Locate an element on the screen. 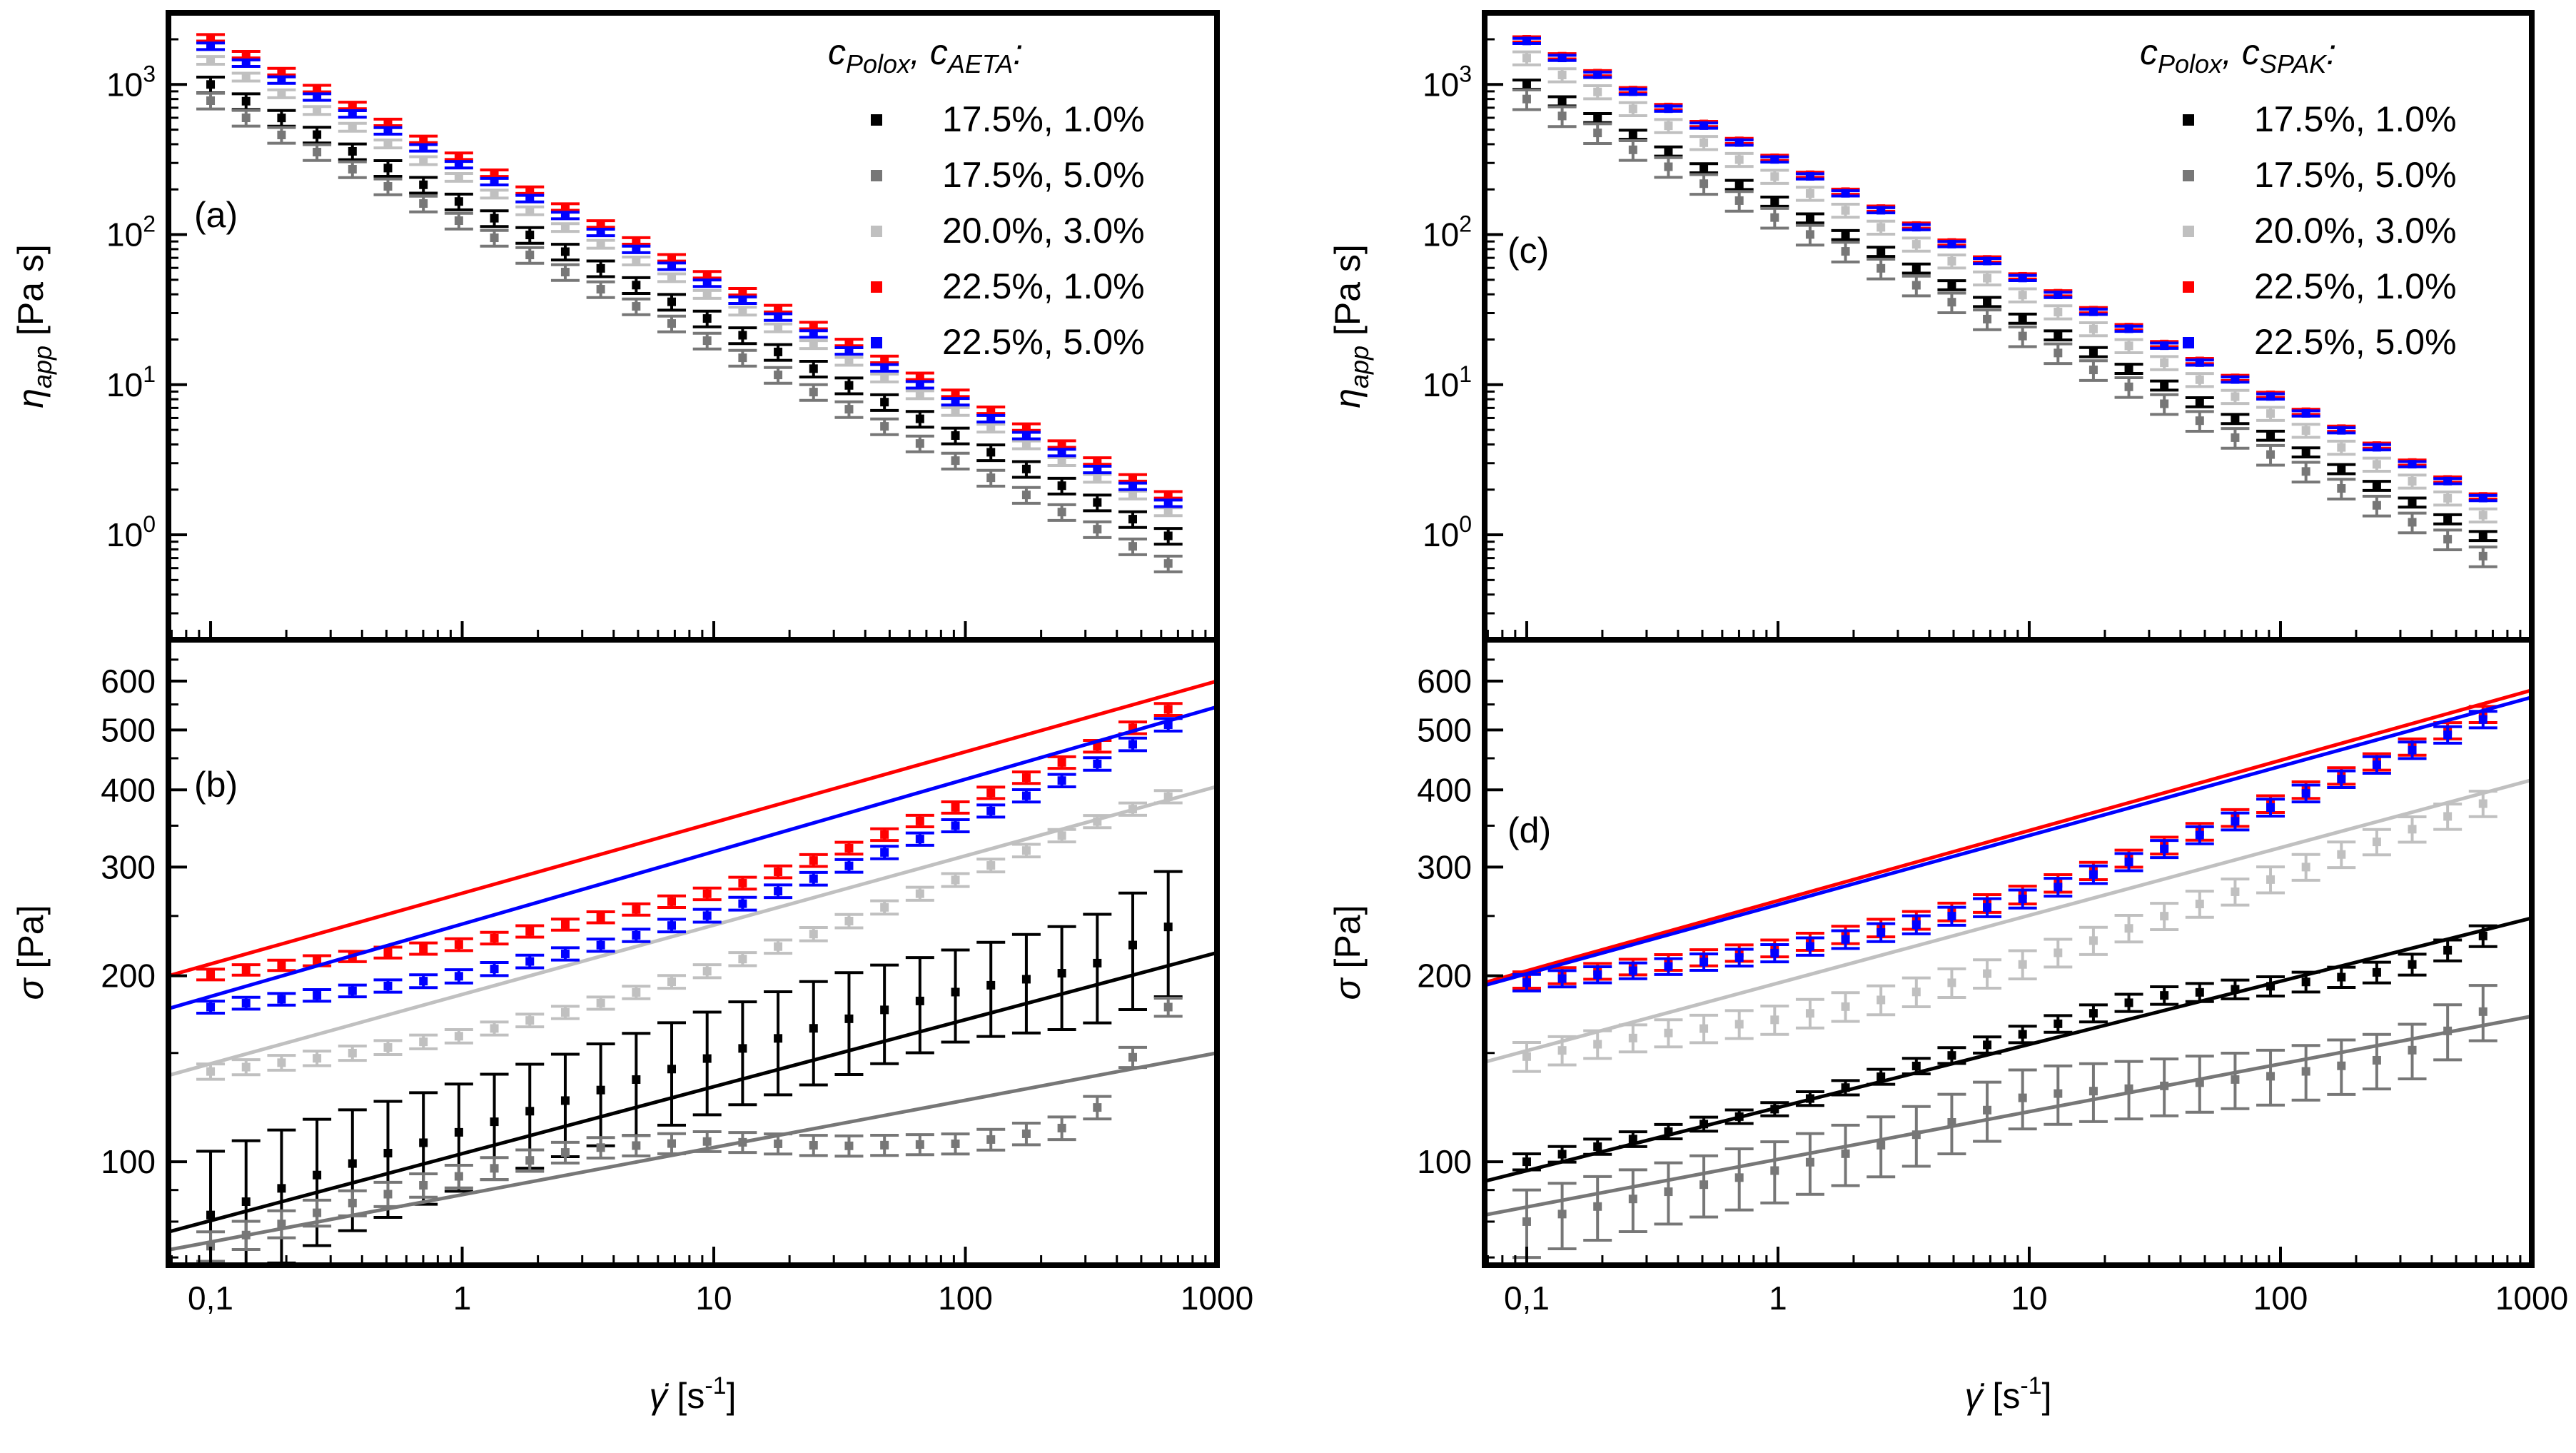 The image size is (2576, 1453). fit-line is located at coordinates (692, 829).